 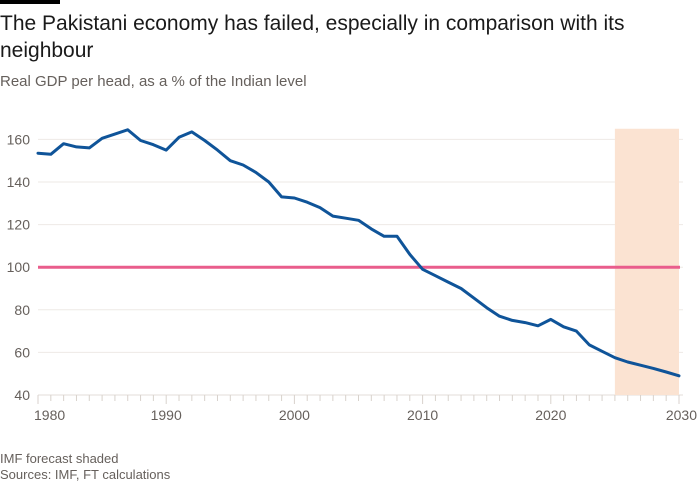 I want to click on forecast-note: IMF forecast shaded, so click(x=59, y=458).